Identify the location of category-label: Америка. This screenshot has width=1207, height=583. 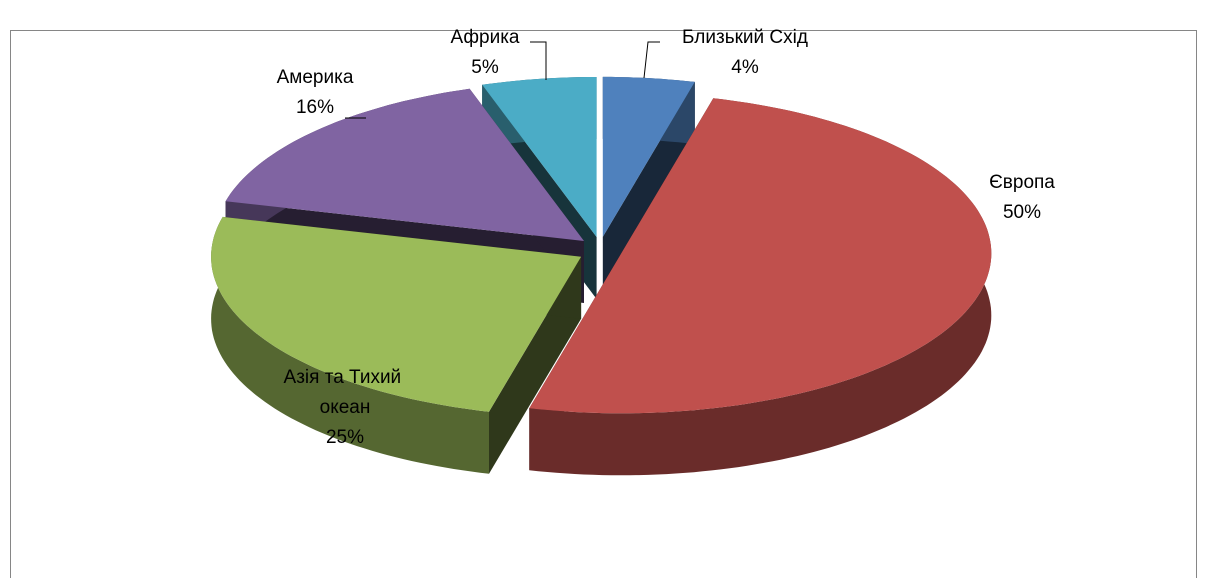
(315, 77).